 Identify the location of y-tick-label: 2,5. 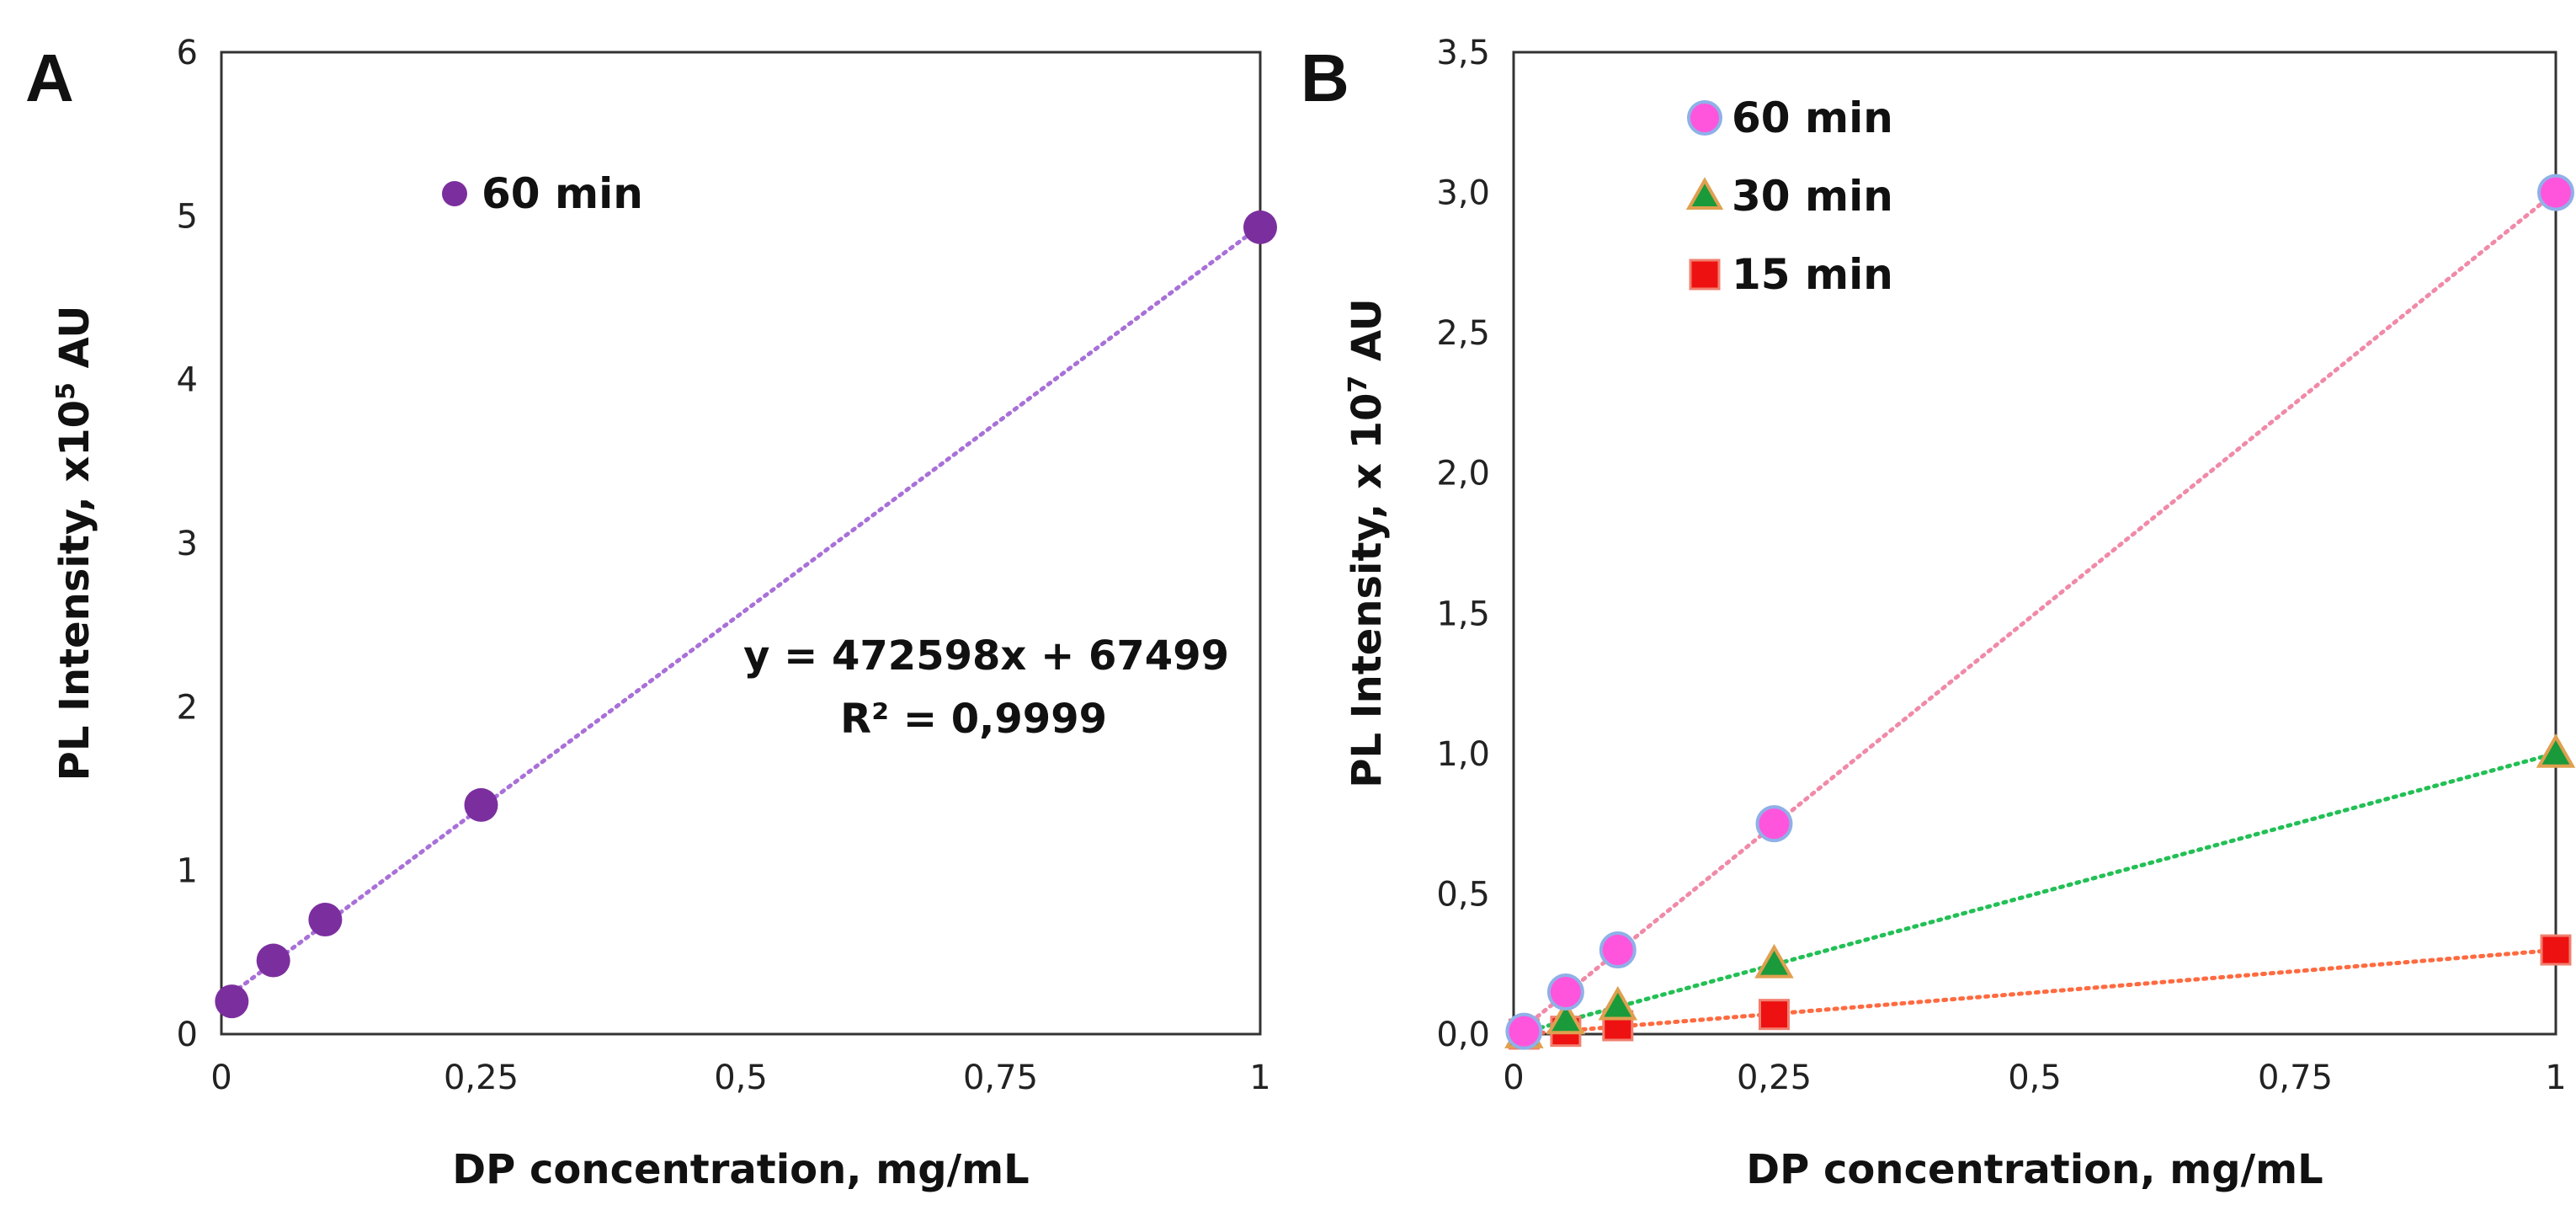
(1463, 333).